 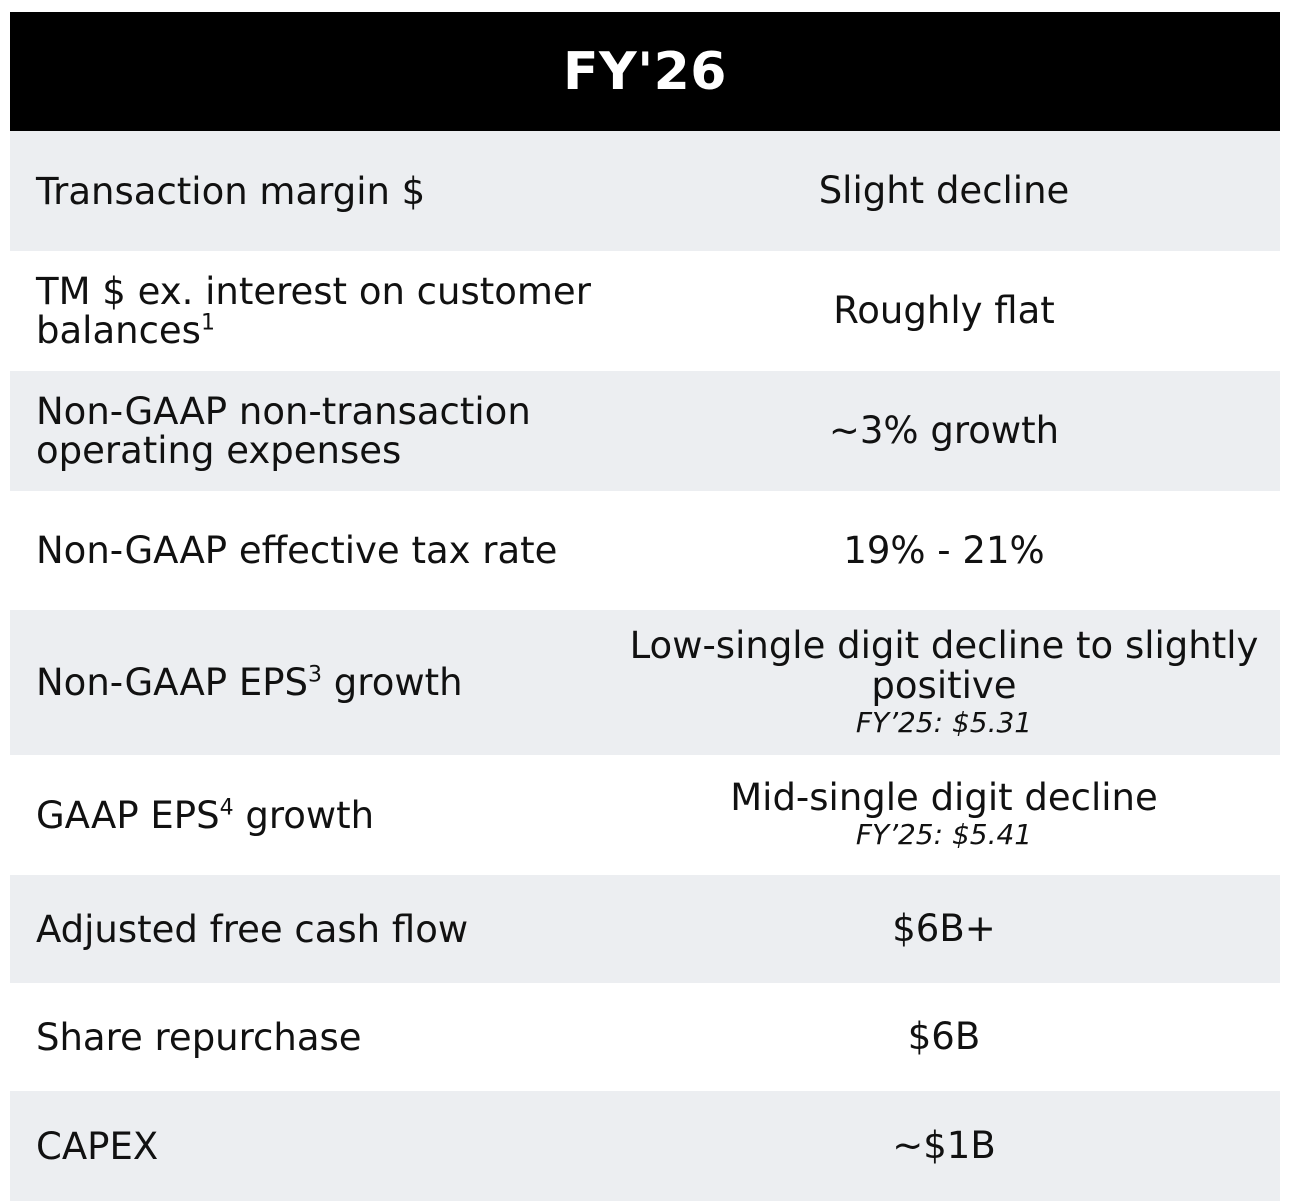 I want to click on row-value: ~$1B, so click(x=944, y=1145).